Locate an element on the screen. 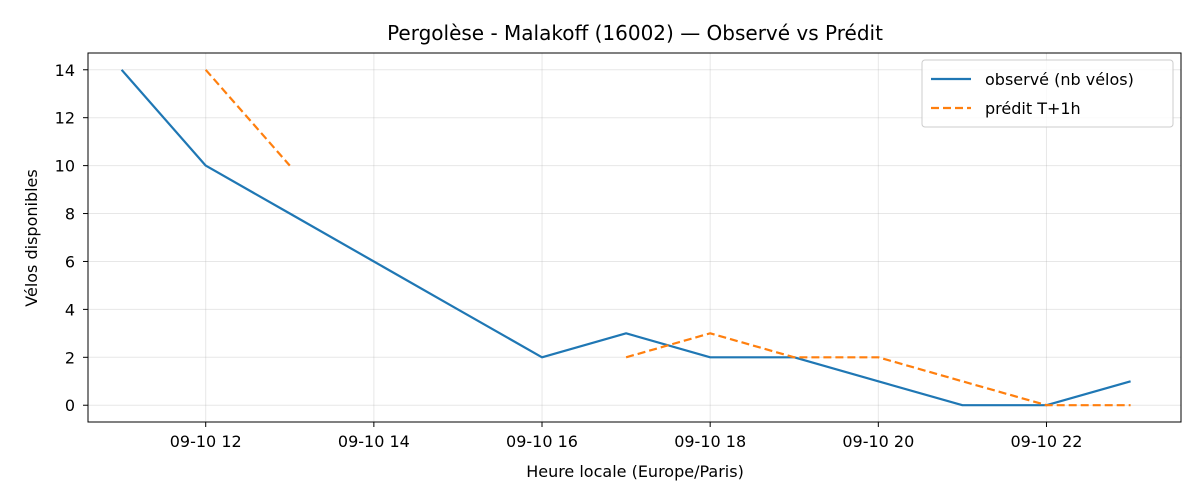  x-axis-label: Heure locale (Europe/Paris) is located at coordinates (635, 471).